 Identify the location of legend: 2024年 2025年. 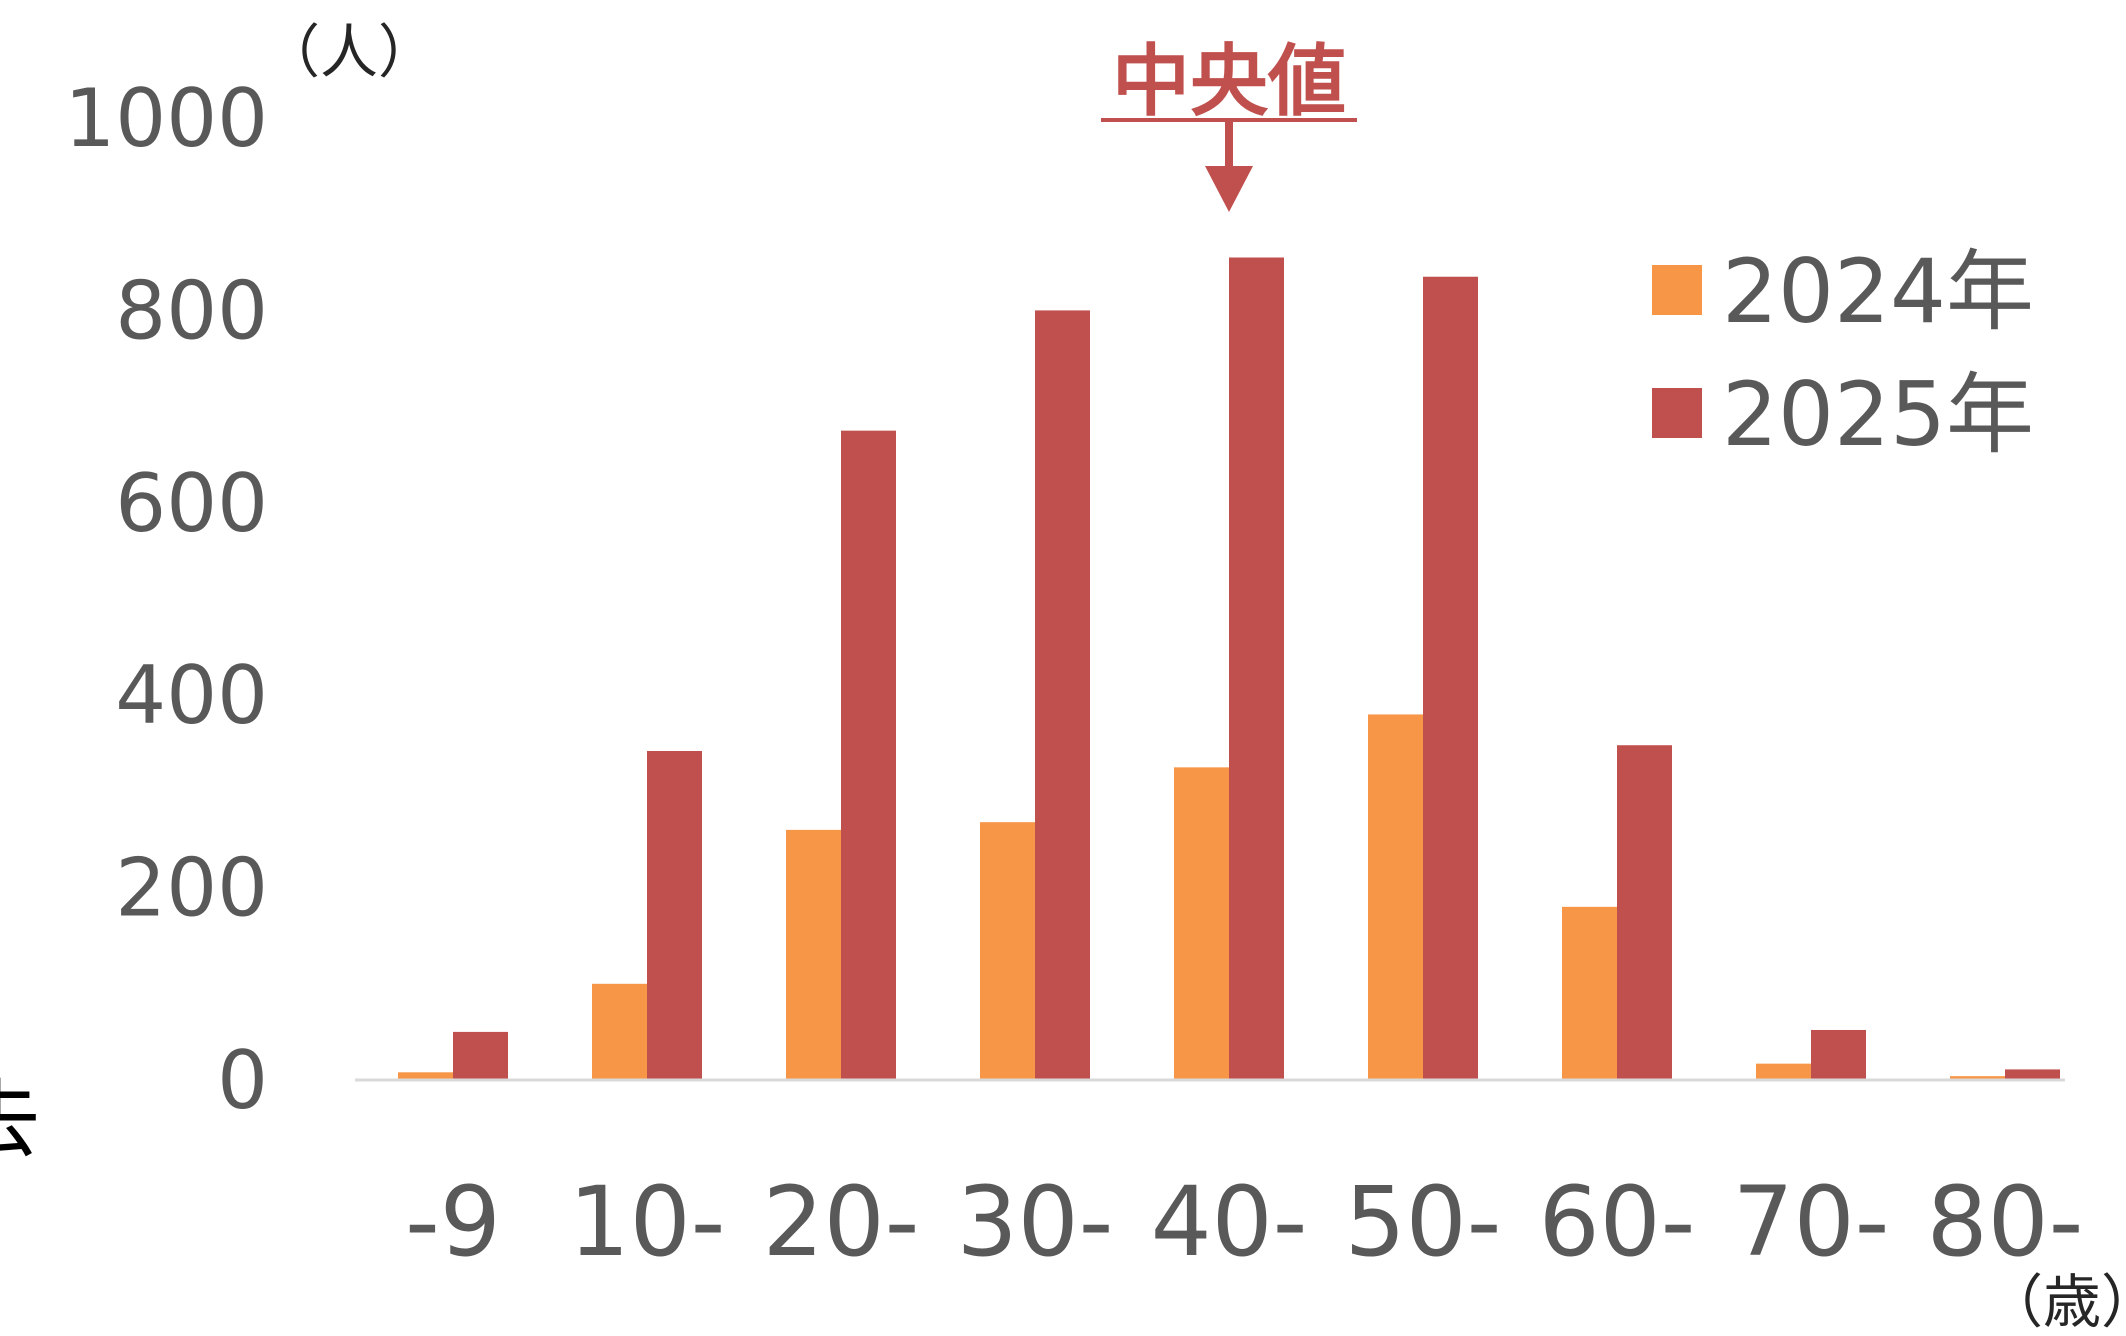
(1843, 353).